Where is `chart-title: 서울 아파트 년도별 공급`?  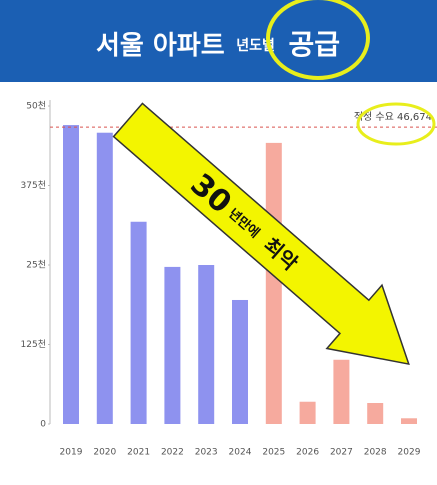
chart-title: 서울 아파트 년도별 공급 is located at coordinates (218, 44).